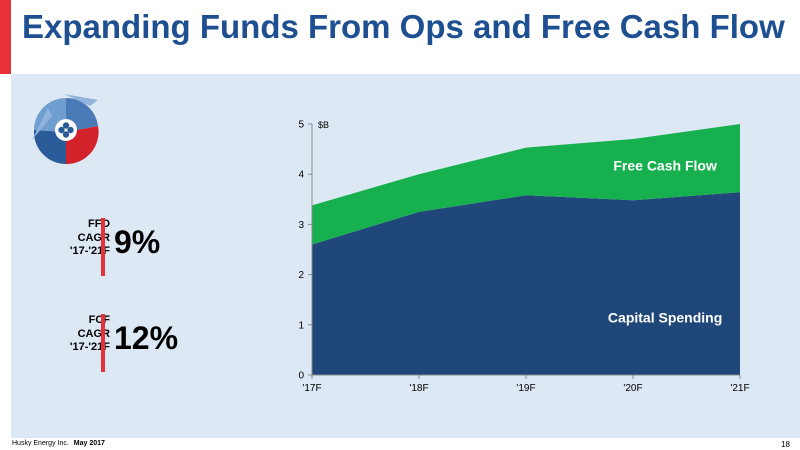 This screenshot has height=450, width=800. What do you see at coordinates (89, 237) in the screenshot?
I see `ffo-cagr-label: FFO CAGR '17-'21F` at bounding box center [89, 237].